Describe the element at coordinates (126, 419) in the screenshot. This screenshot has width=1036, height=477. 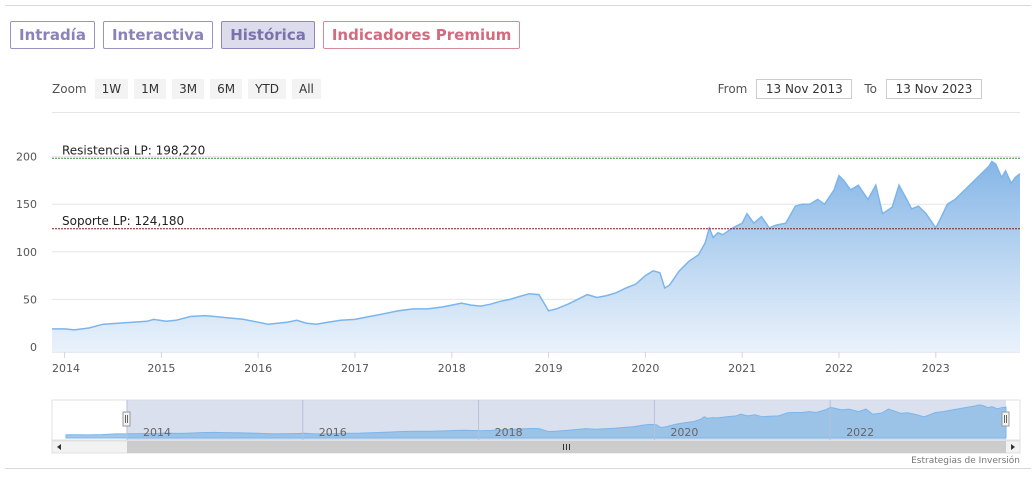
I see `navigator-left-handle` at that location.